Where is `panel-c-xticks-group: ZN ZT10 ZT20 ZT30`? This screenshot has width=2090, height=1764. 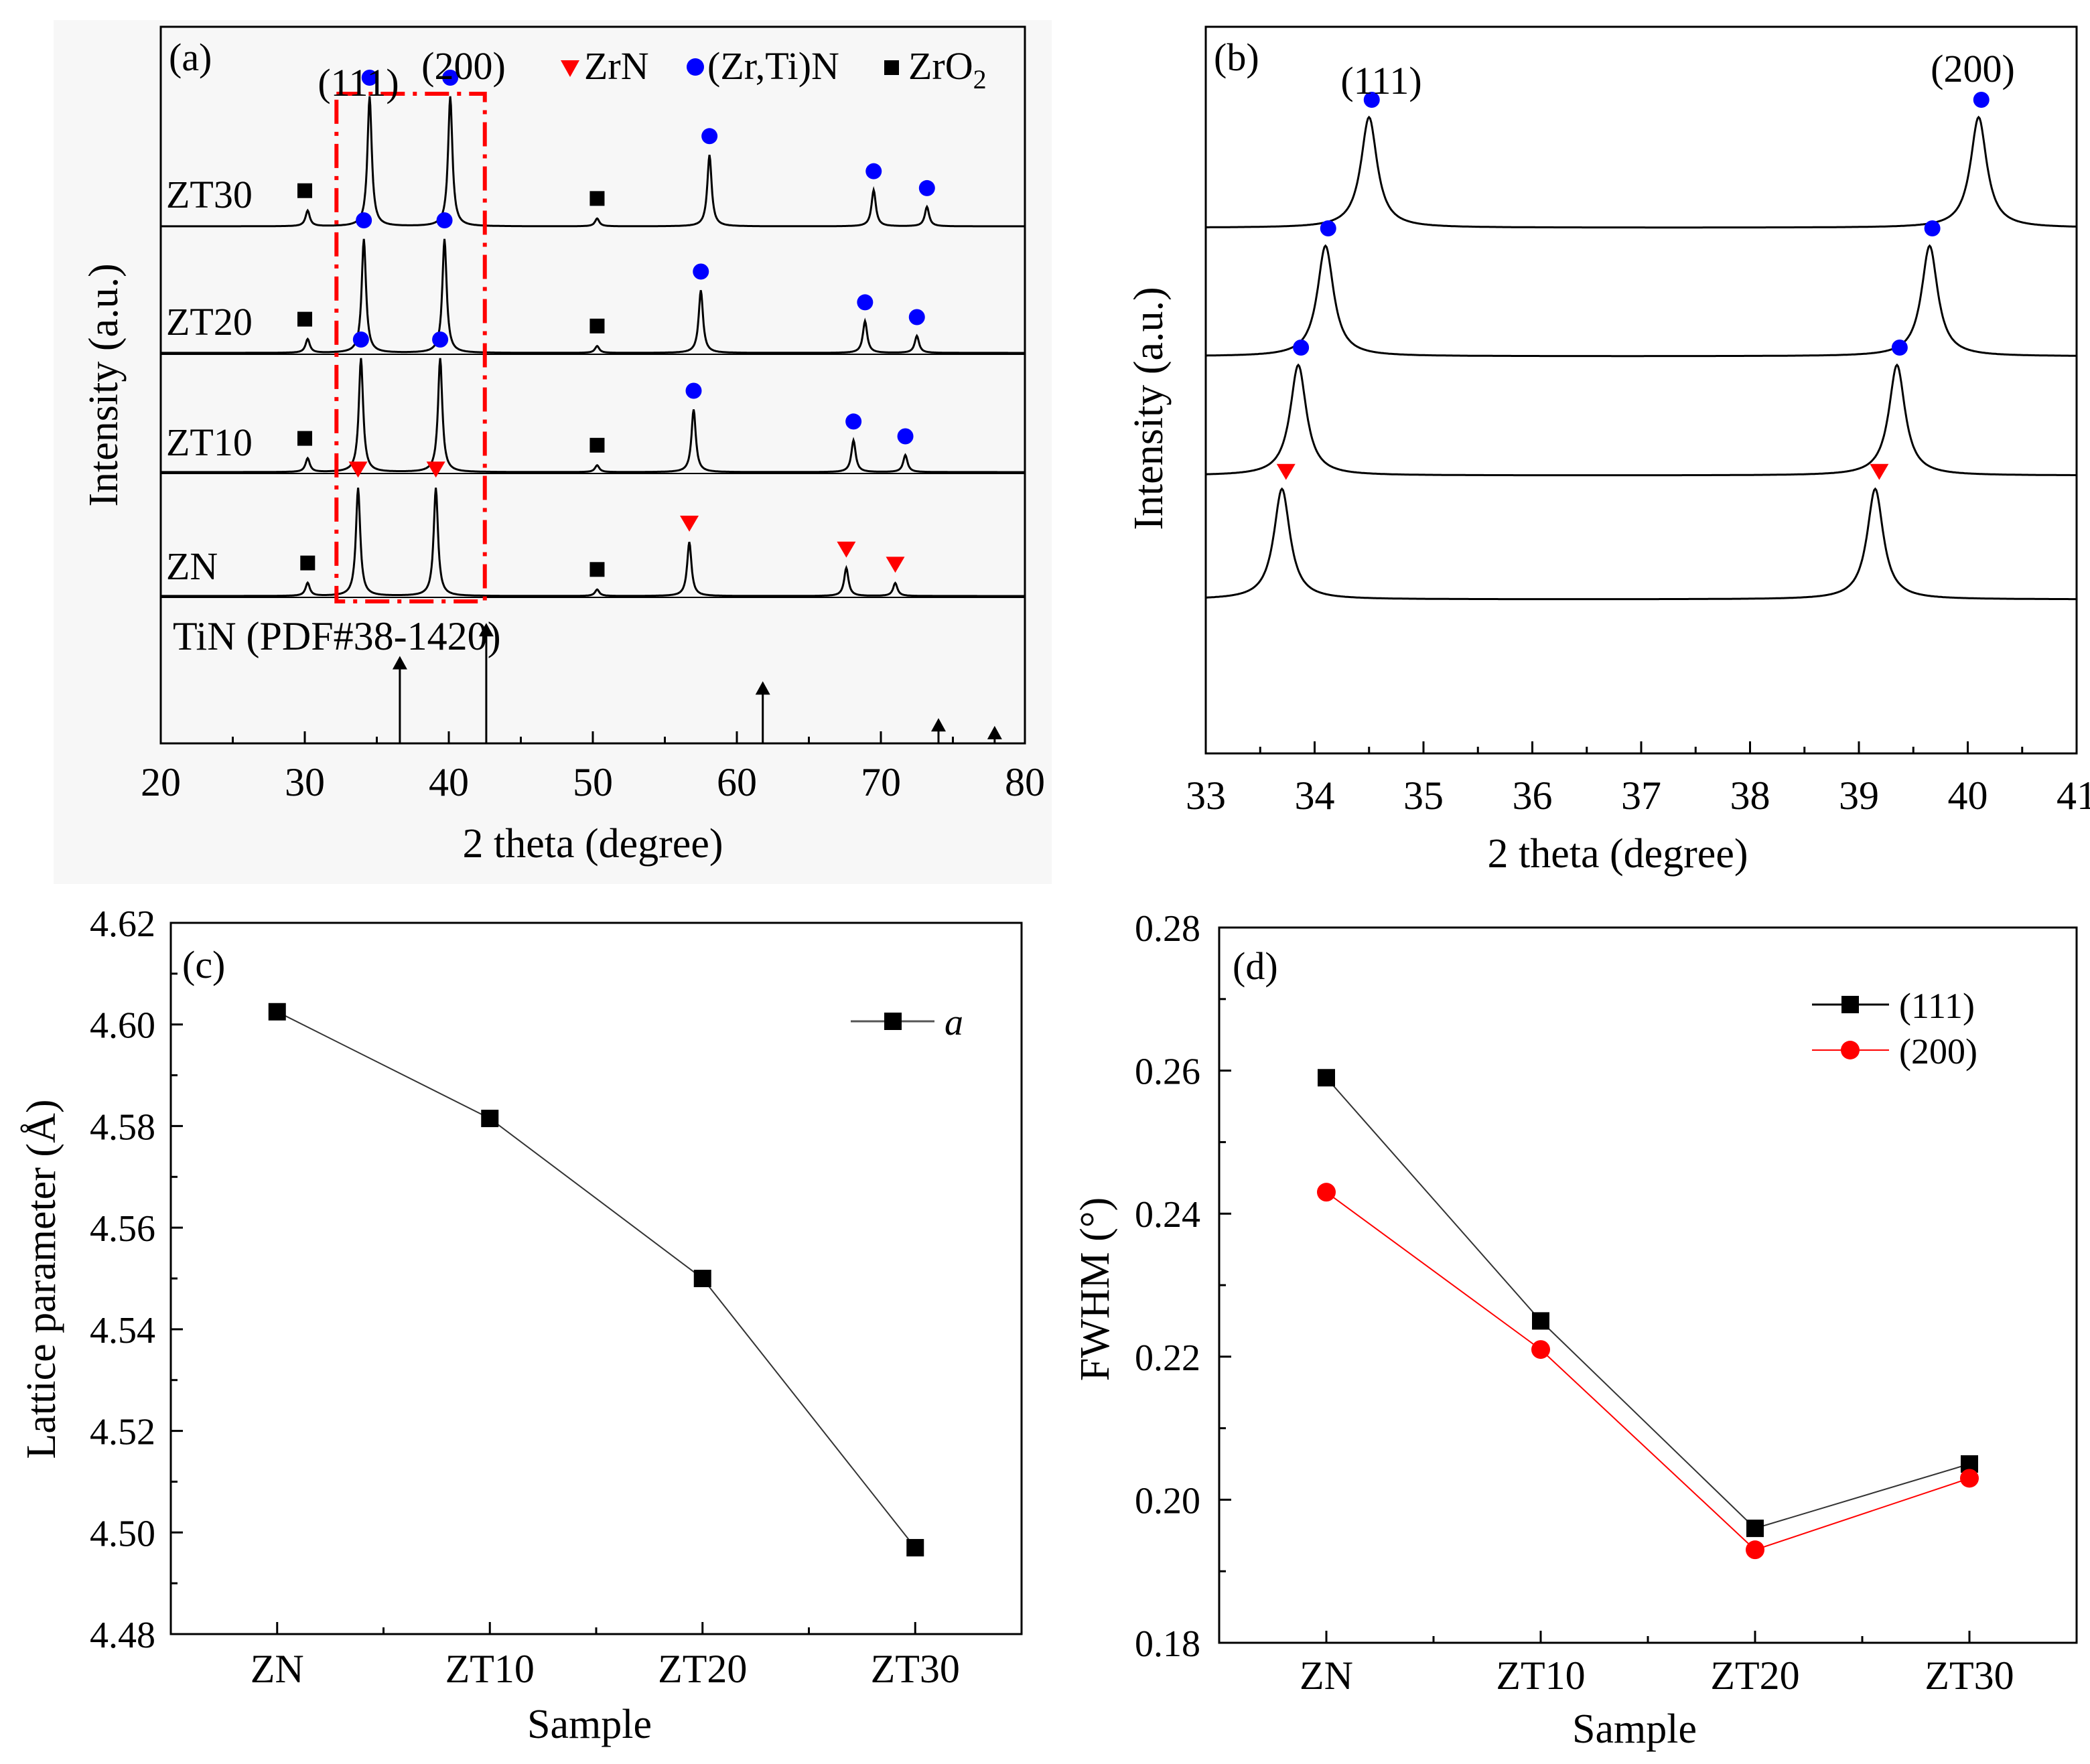 panel-c-xticks-group: ZN ZT10 ZT20 ZT30 is located at coordinates (605, 1656).